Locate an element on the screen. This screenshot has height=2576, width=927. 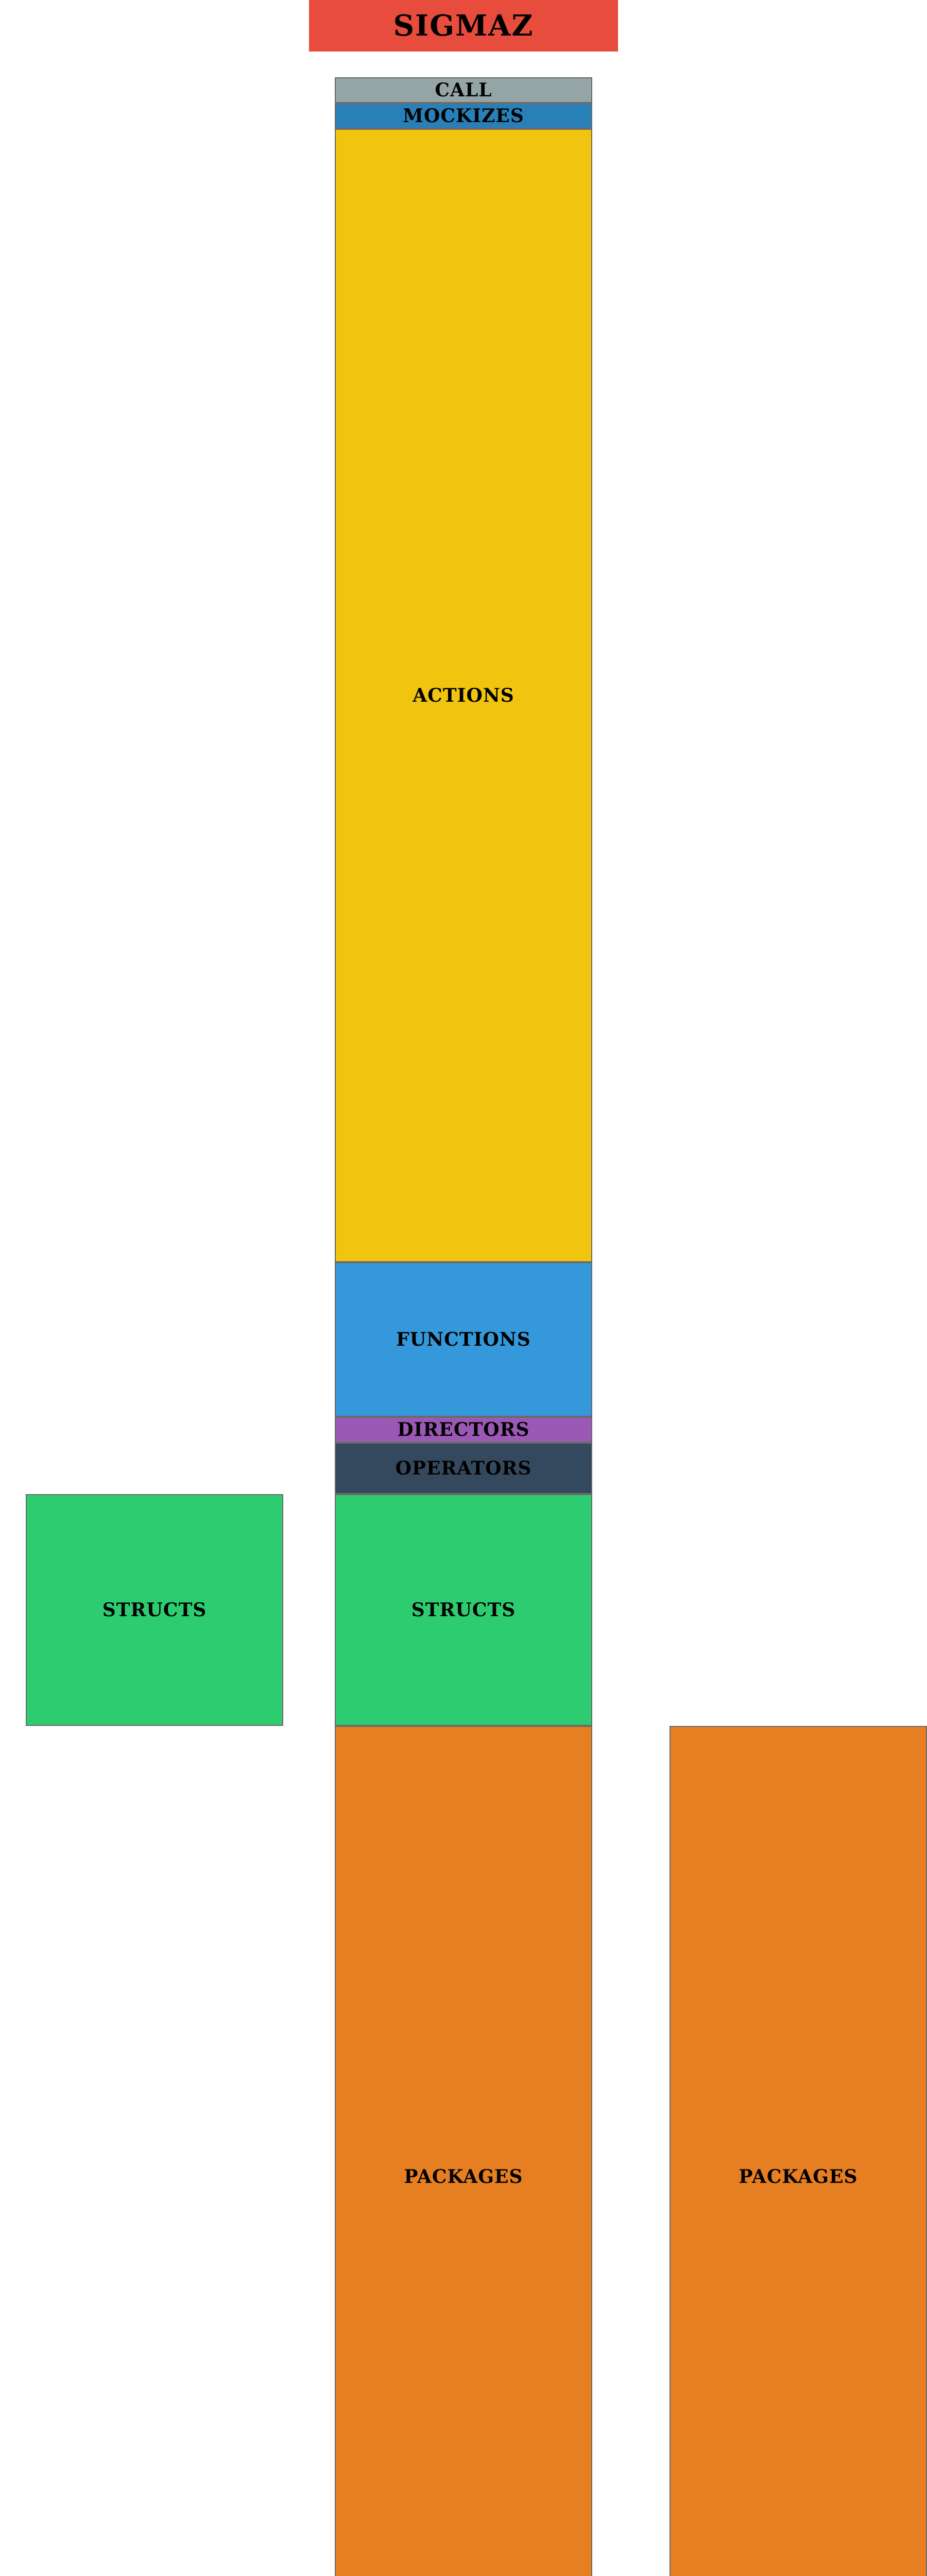
packages-center-block: PACKAGES is located at coordinates (463, 2151).